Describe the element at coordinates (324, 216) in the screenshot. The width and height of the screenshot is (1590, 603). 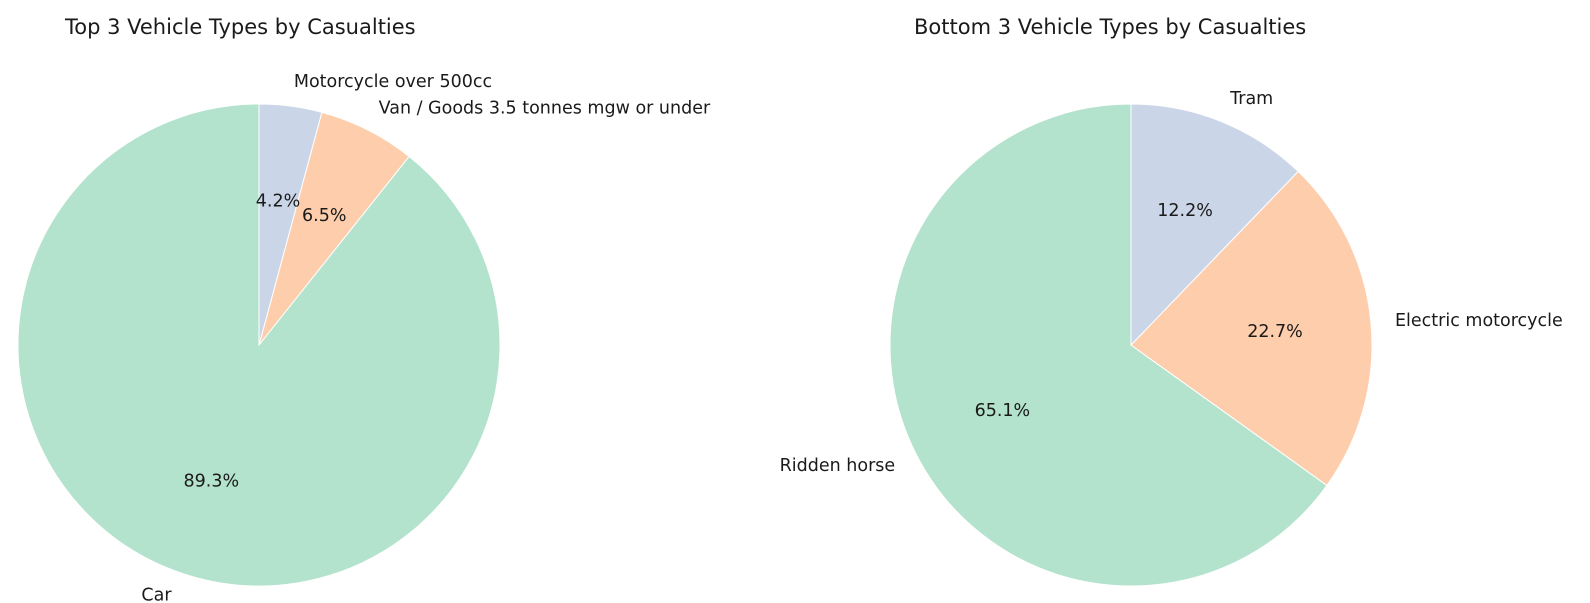
I see `slice-percent-label: 6.5%` at that location.